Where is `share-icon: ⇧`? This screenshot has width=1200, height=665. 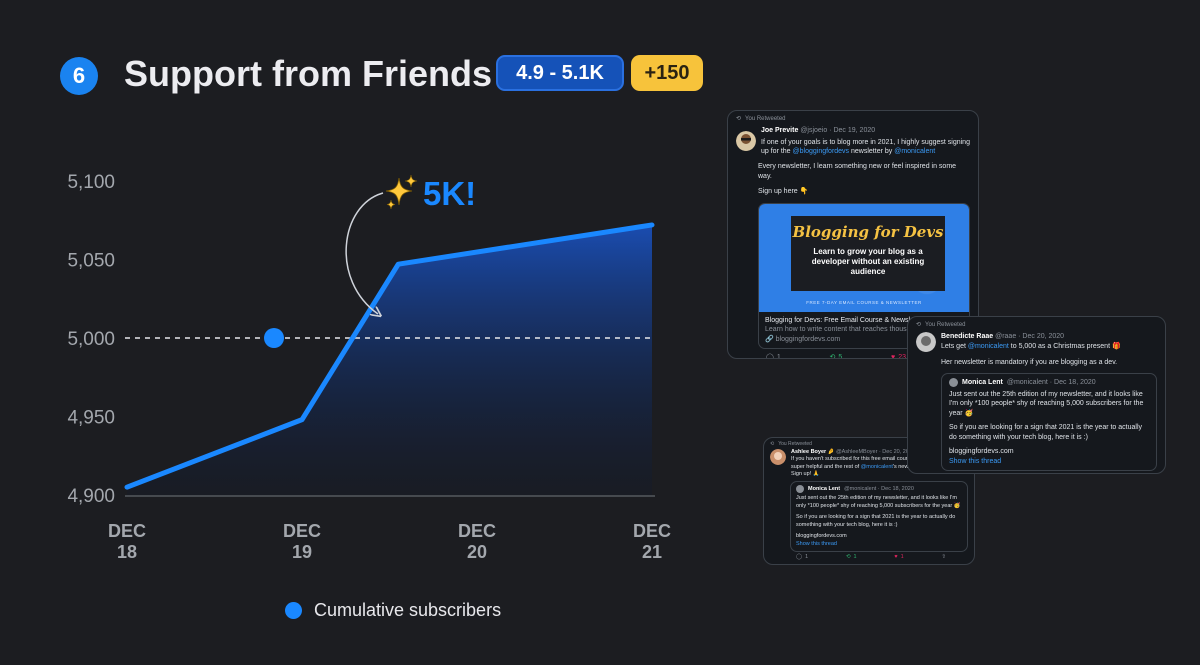
share-icon: ⇧ is located at coordinates (943, 556).